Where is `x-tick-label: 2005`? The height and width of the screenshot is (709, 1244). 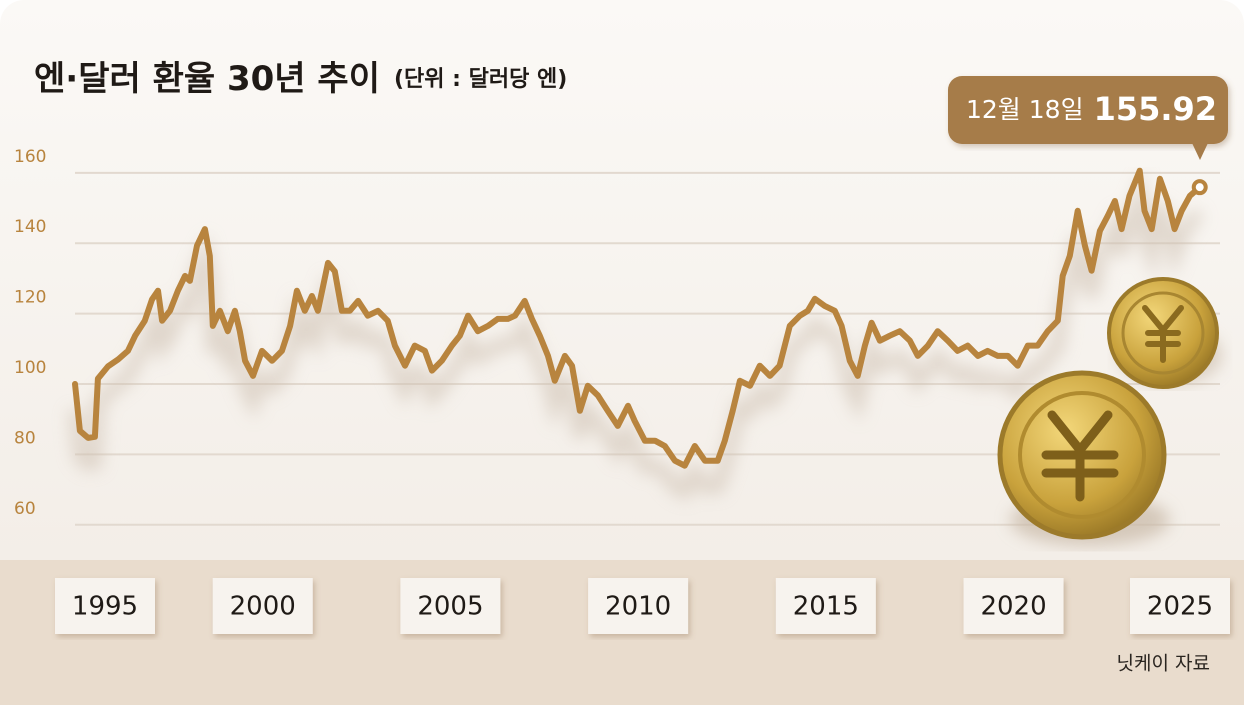 x-tick-label: 2005 is located at coordinates (450, 607).